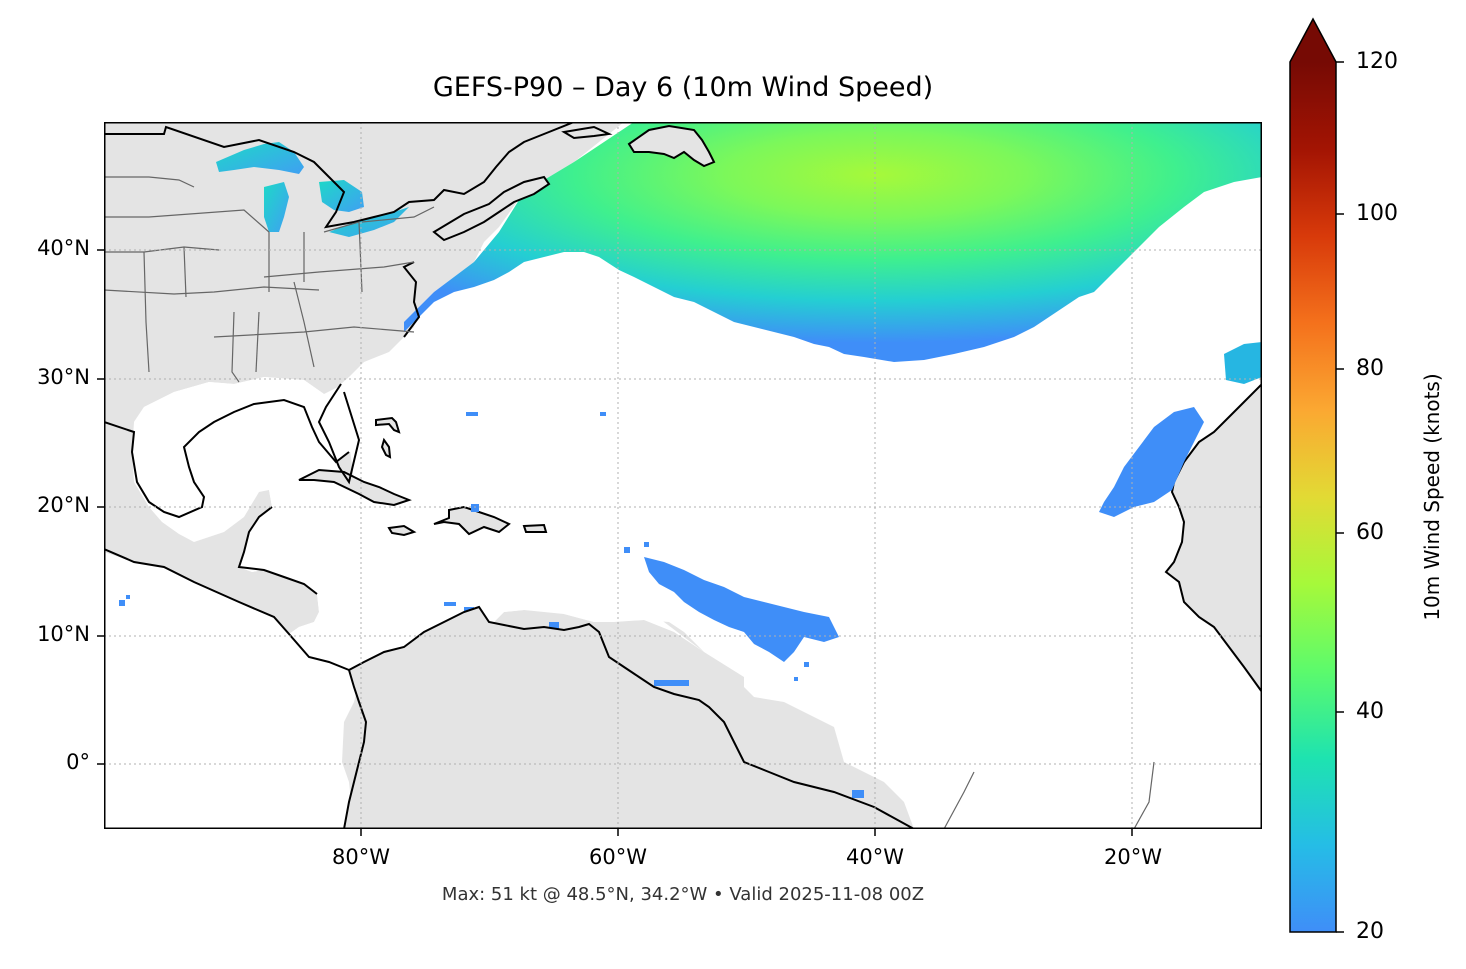  I want to click on y-tick-40n: 40°N, so click(63, 248).